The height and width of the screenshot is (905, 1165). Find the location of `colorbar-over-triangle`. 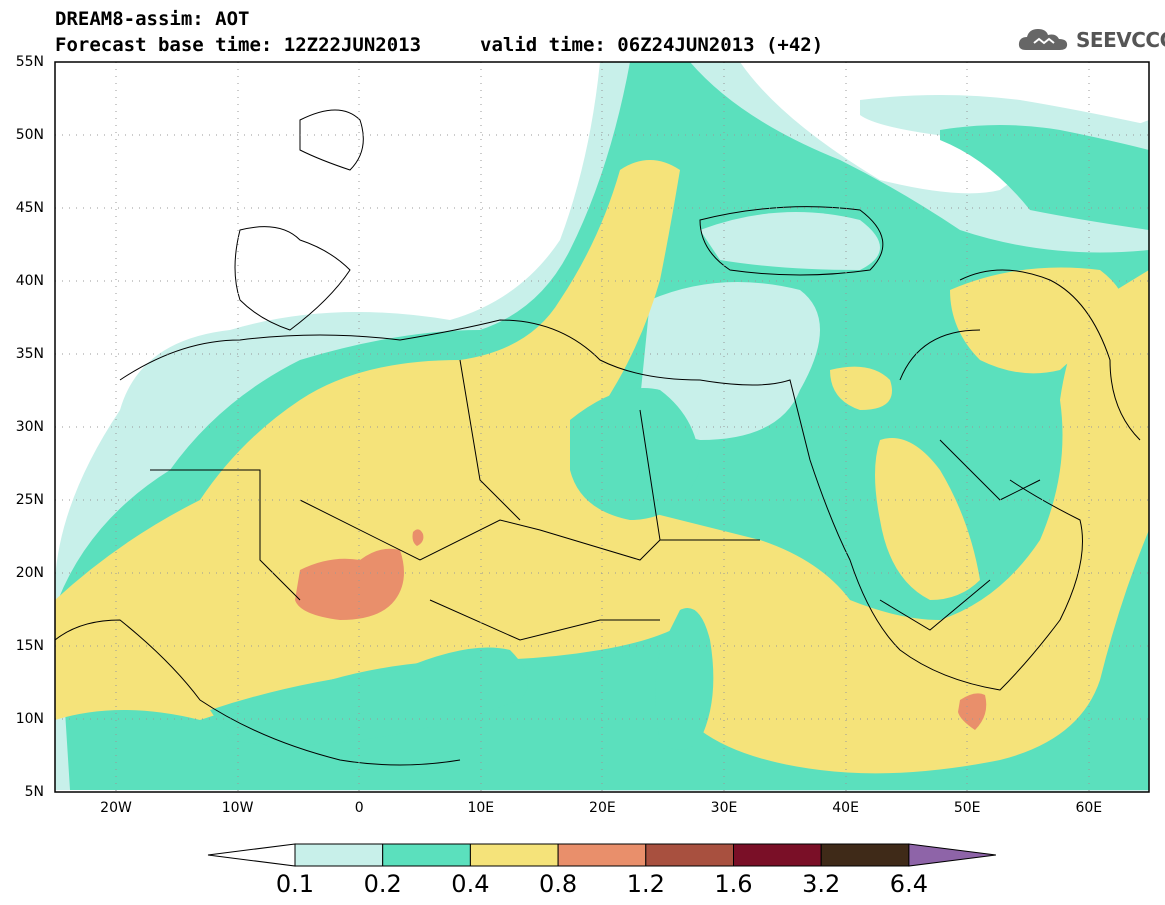

colorbar-over-triangle is located at coordinates (952, 855).